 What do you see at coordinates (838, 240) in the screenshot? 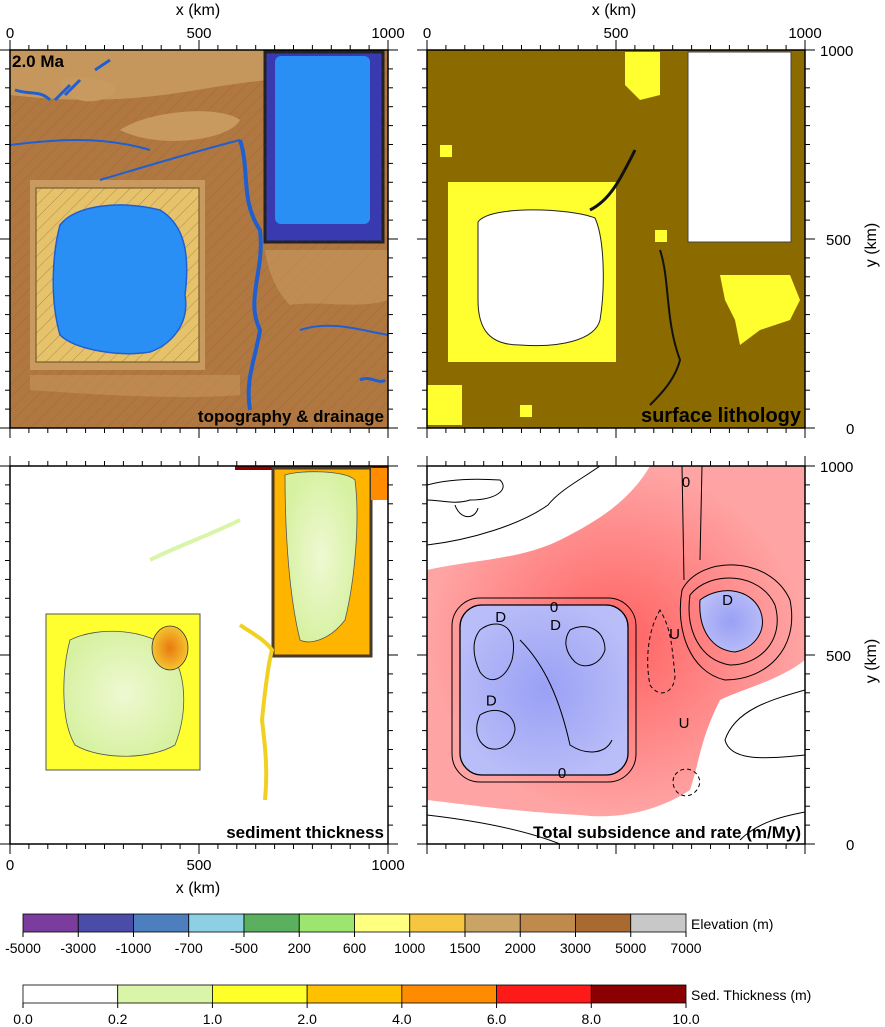
I see `panel2-ytick-500: 500` at bounding box center [838, 240].